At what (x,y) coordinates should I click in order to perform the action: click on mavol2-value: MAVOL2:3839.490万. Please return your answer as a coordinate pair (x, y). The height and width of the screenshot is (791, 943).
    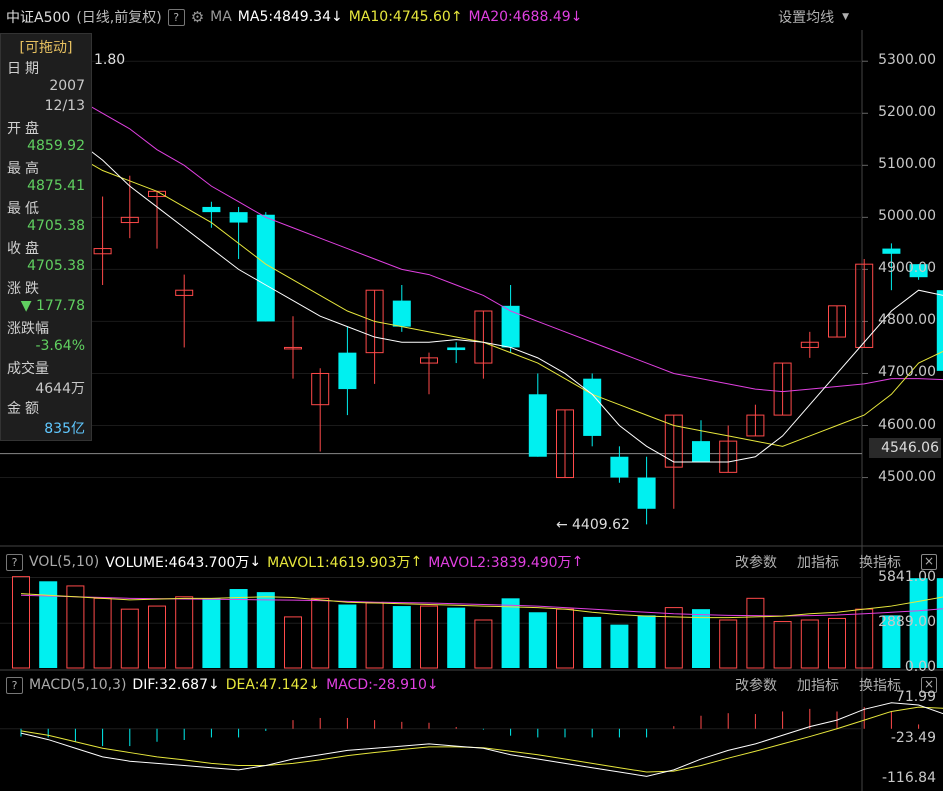
    Looking at the image, I should click on (500, 563).